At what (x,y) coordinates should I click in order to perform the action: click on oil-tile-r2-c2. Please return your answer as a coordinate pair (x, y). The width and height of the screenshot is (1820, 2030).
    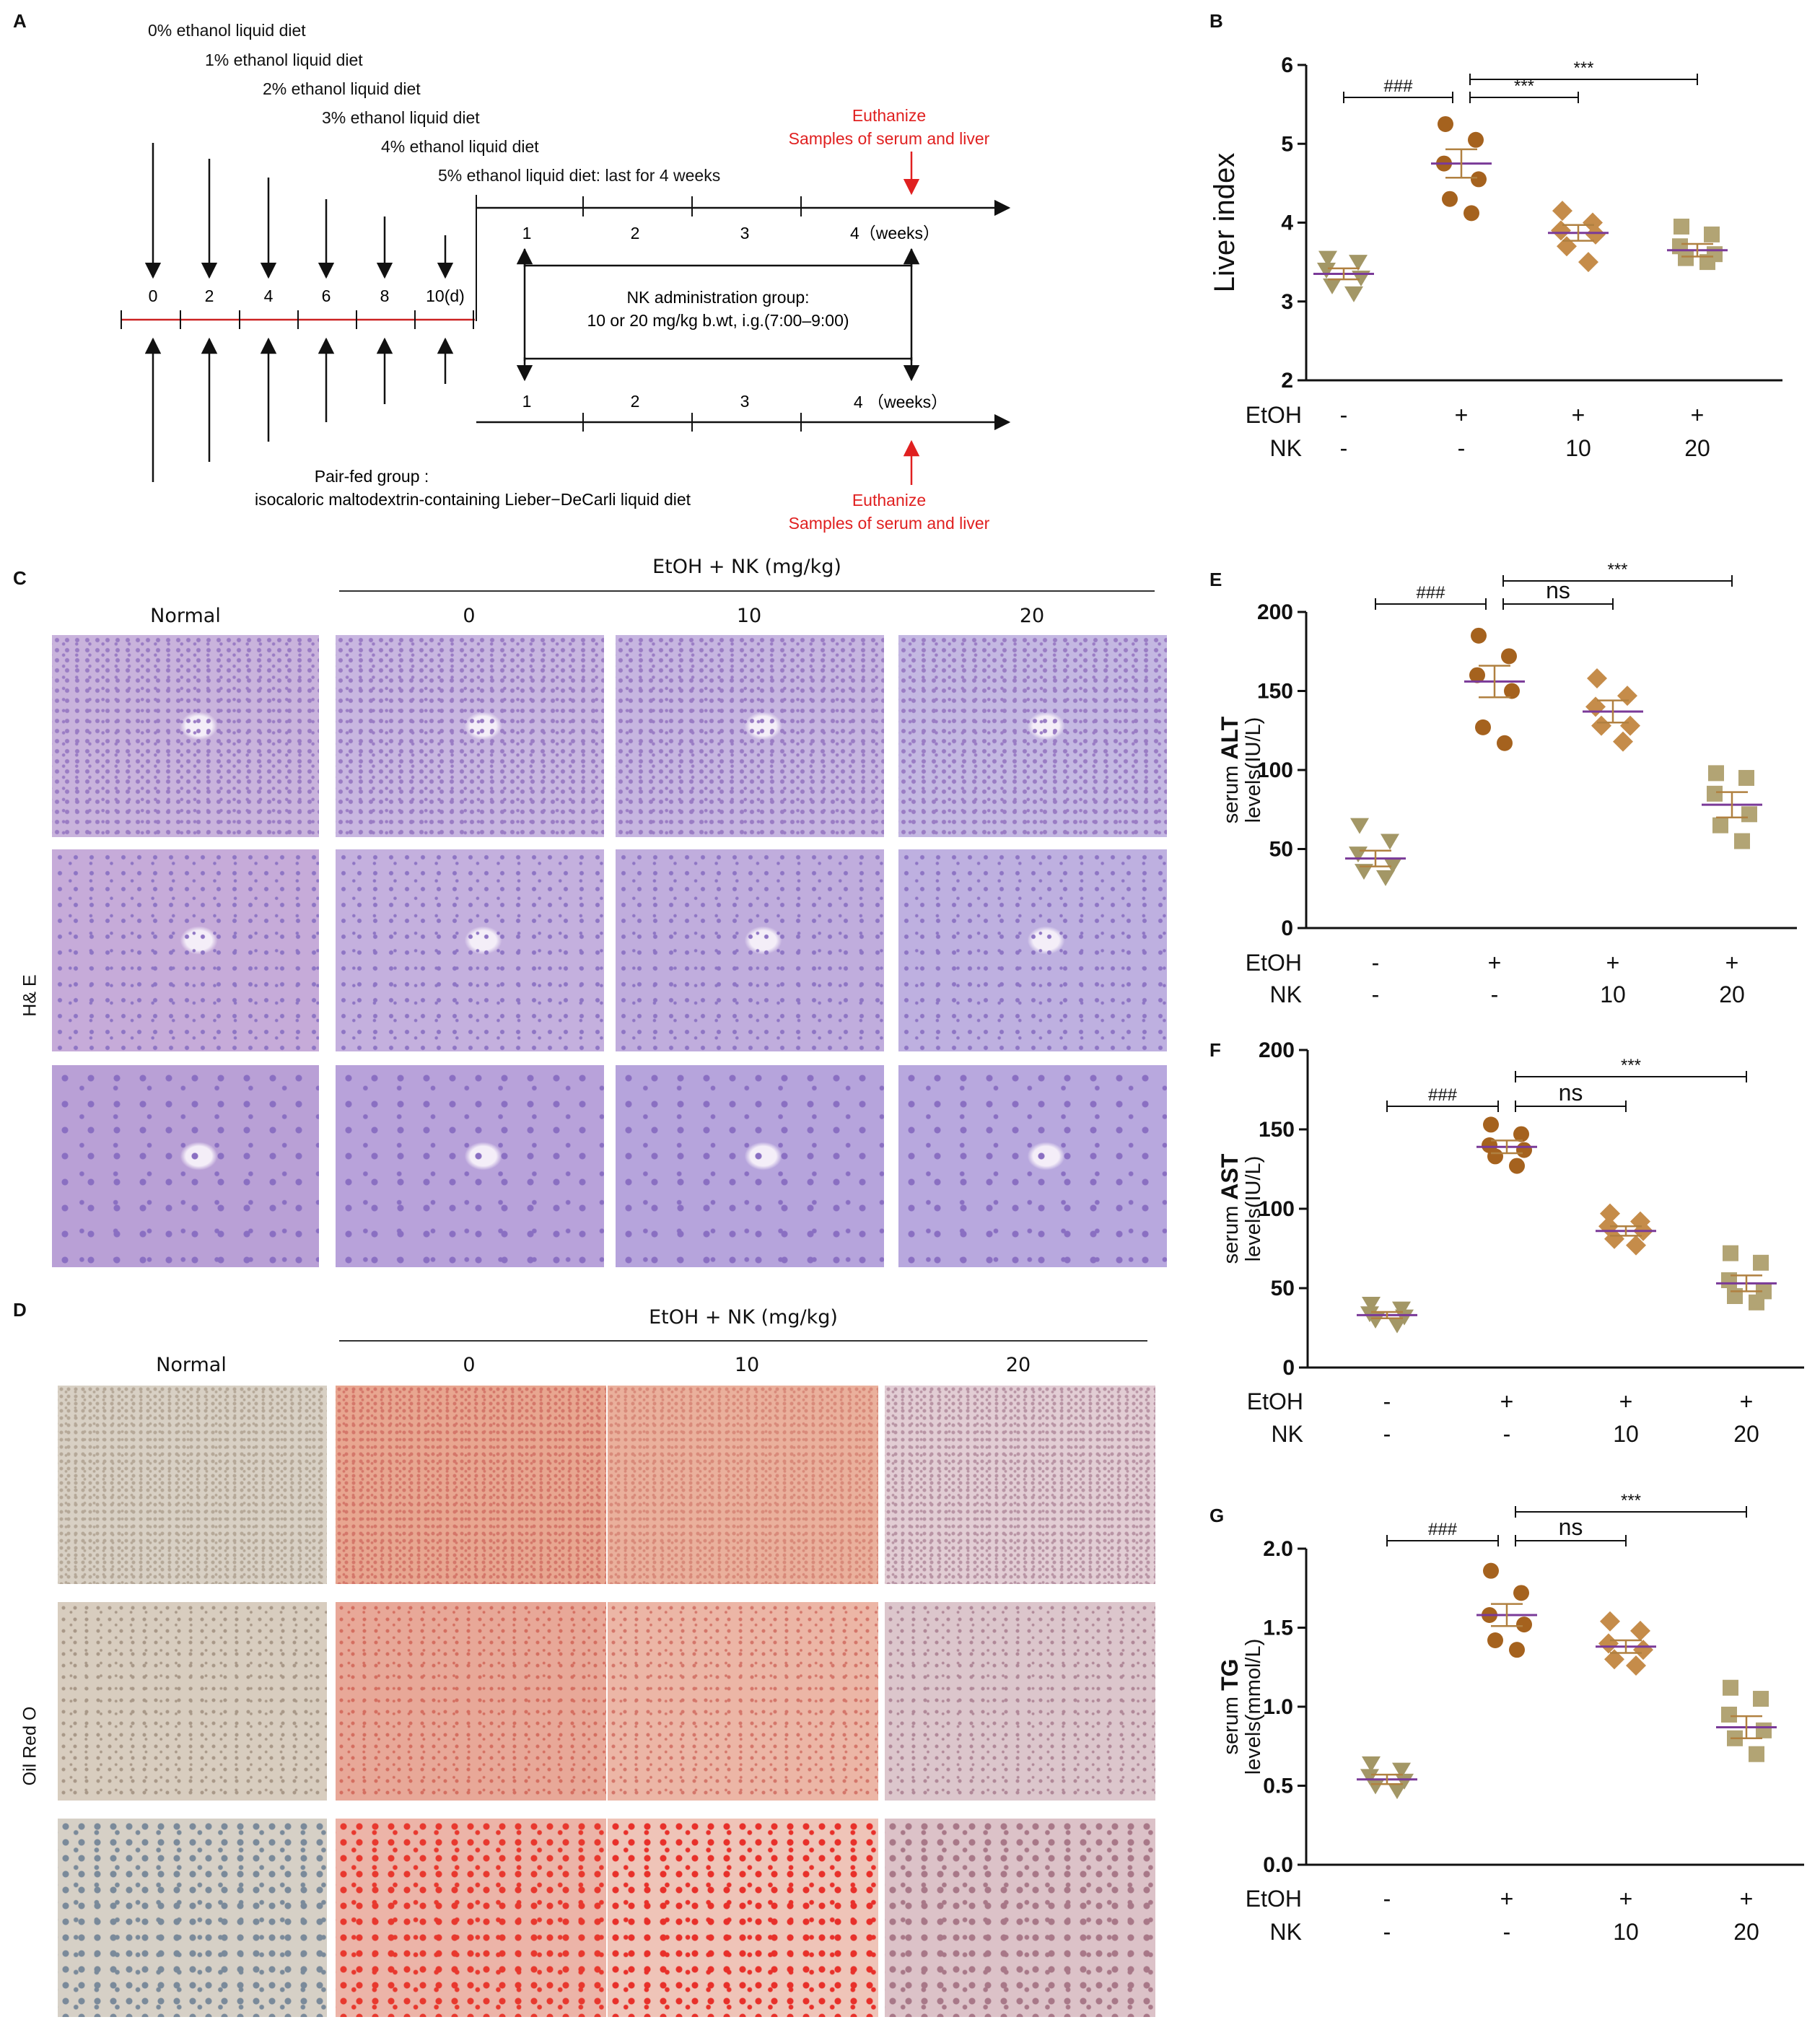
    Looking at the image, I should click on (471, 1701).